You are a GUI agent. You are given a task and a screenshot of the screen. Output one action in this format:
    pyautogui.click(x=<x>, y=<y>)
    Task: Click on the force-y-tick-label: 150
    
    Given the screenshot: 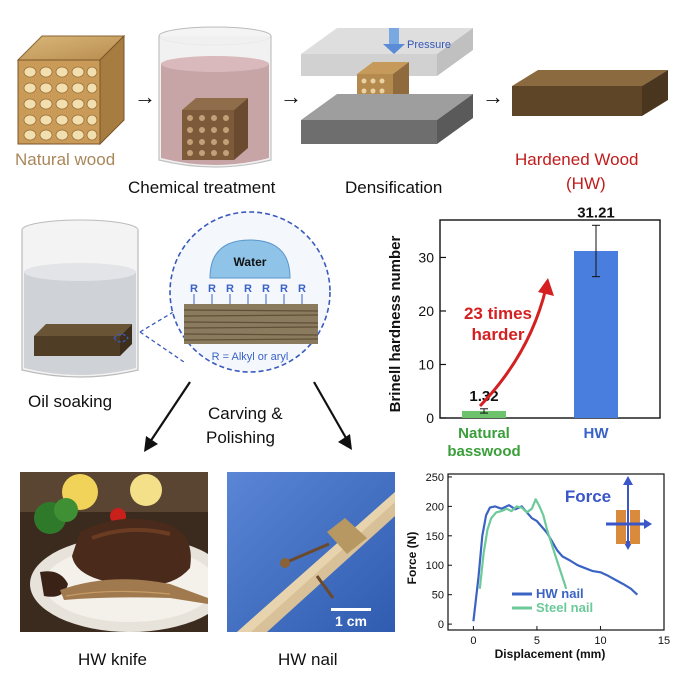 What is the action you would take?
    pyautogui.click(x=435, y=537)
    